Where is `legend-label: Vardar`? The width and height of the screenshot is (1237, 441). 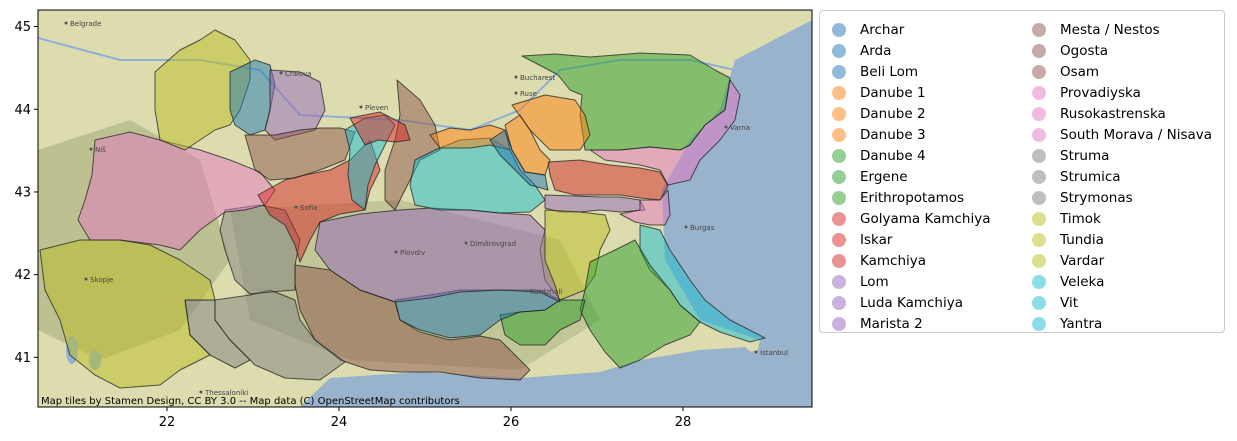 legend-label: Vardar is located at coordinates (1082, 260).